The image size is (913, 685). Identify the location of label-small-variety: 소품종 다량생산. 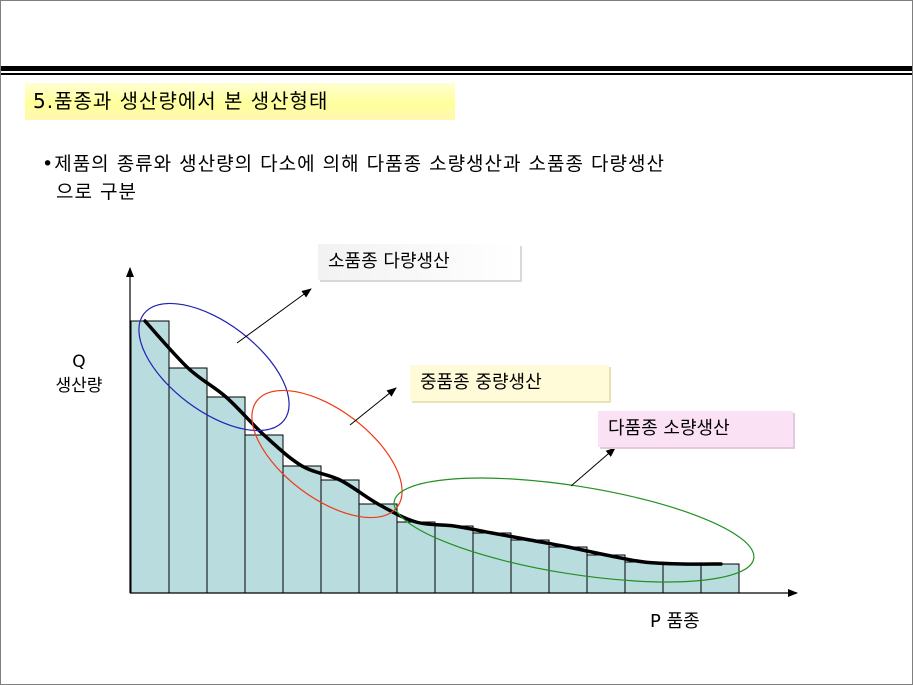
(419, 262).